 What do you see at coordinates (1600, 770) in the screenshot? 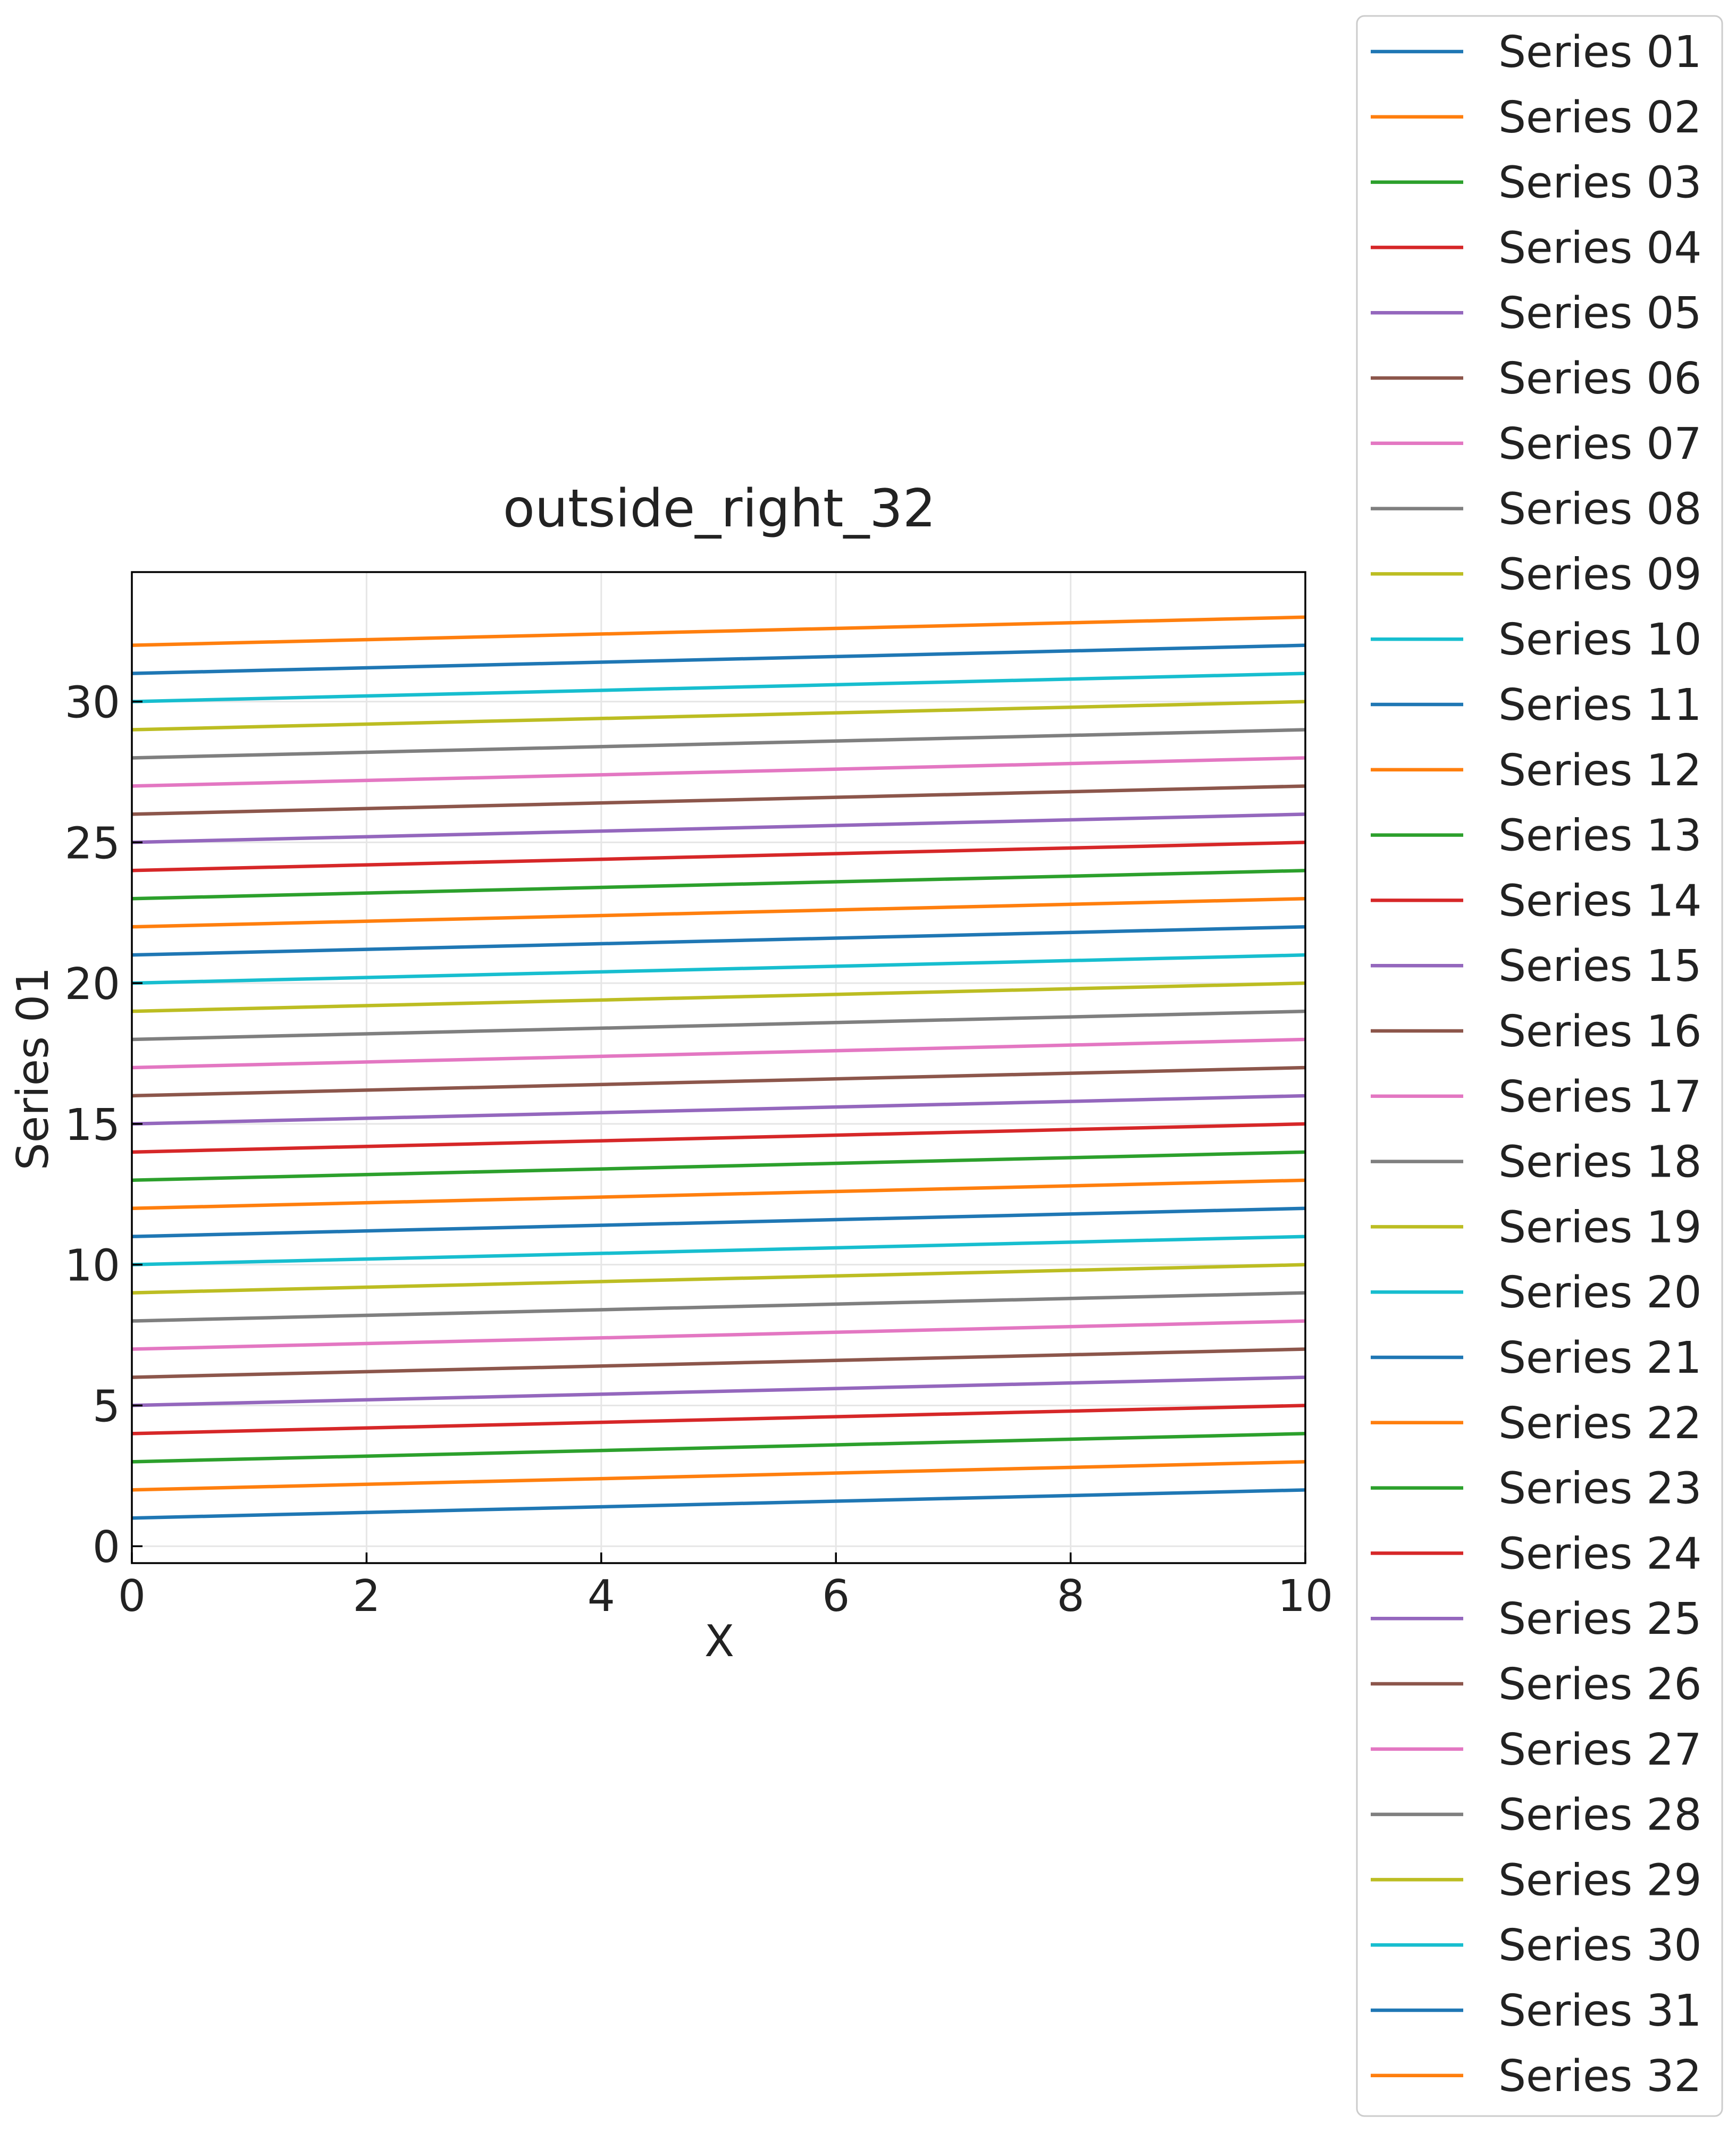
I see `legend-label: Series 12` at bounding box center [1600, 770].